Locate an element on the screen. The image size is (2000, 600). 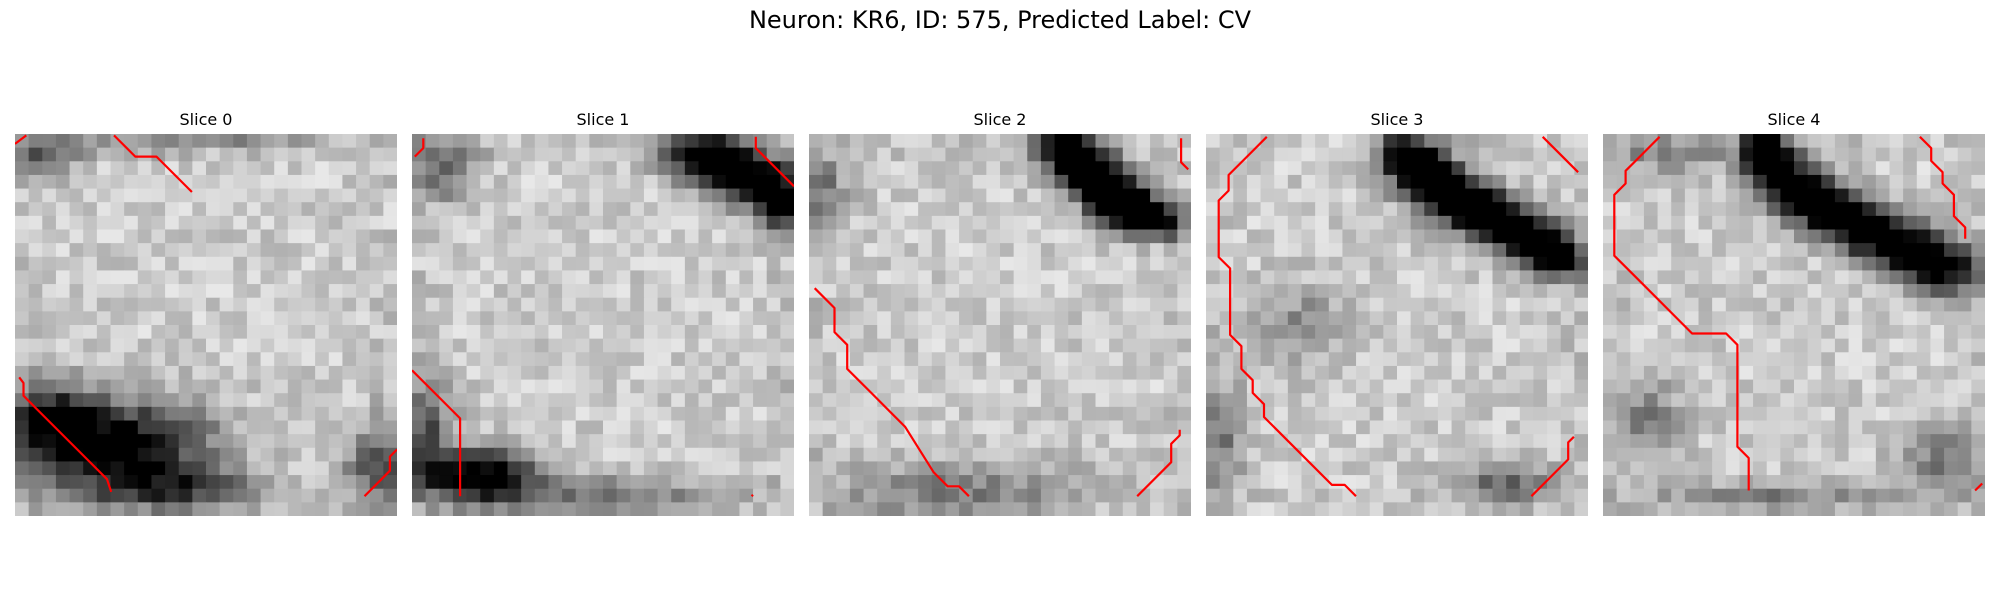
slice-title: Slice 2 is located at coordinates (1000, 119).